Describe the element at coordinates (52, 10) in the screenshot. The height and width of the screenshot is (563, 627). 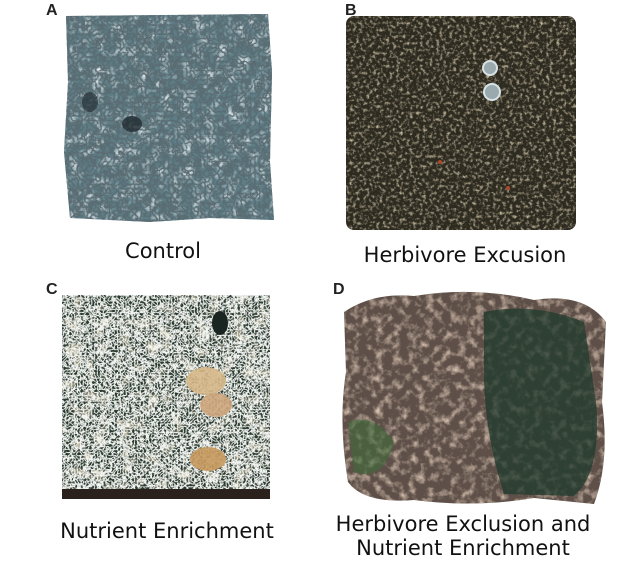
I see `panel-label-a: A` at that location.